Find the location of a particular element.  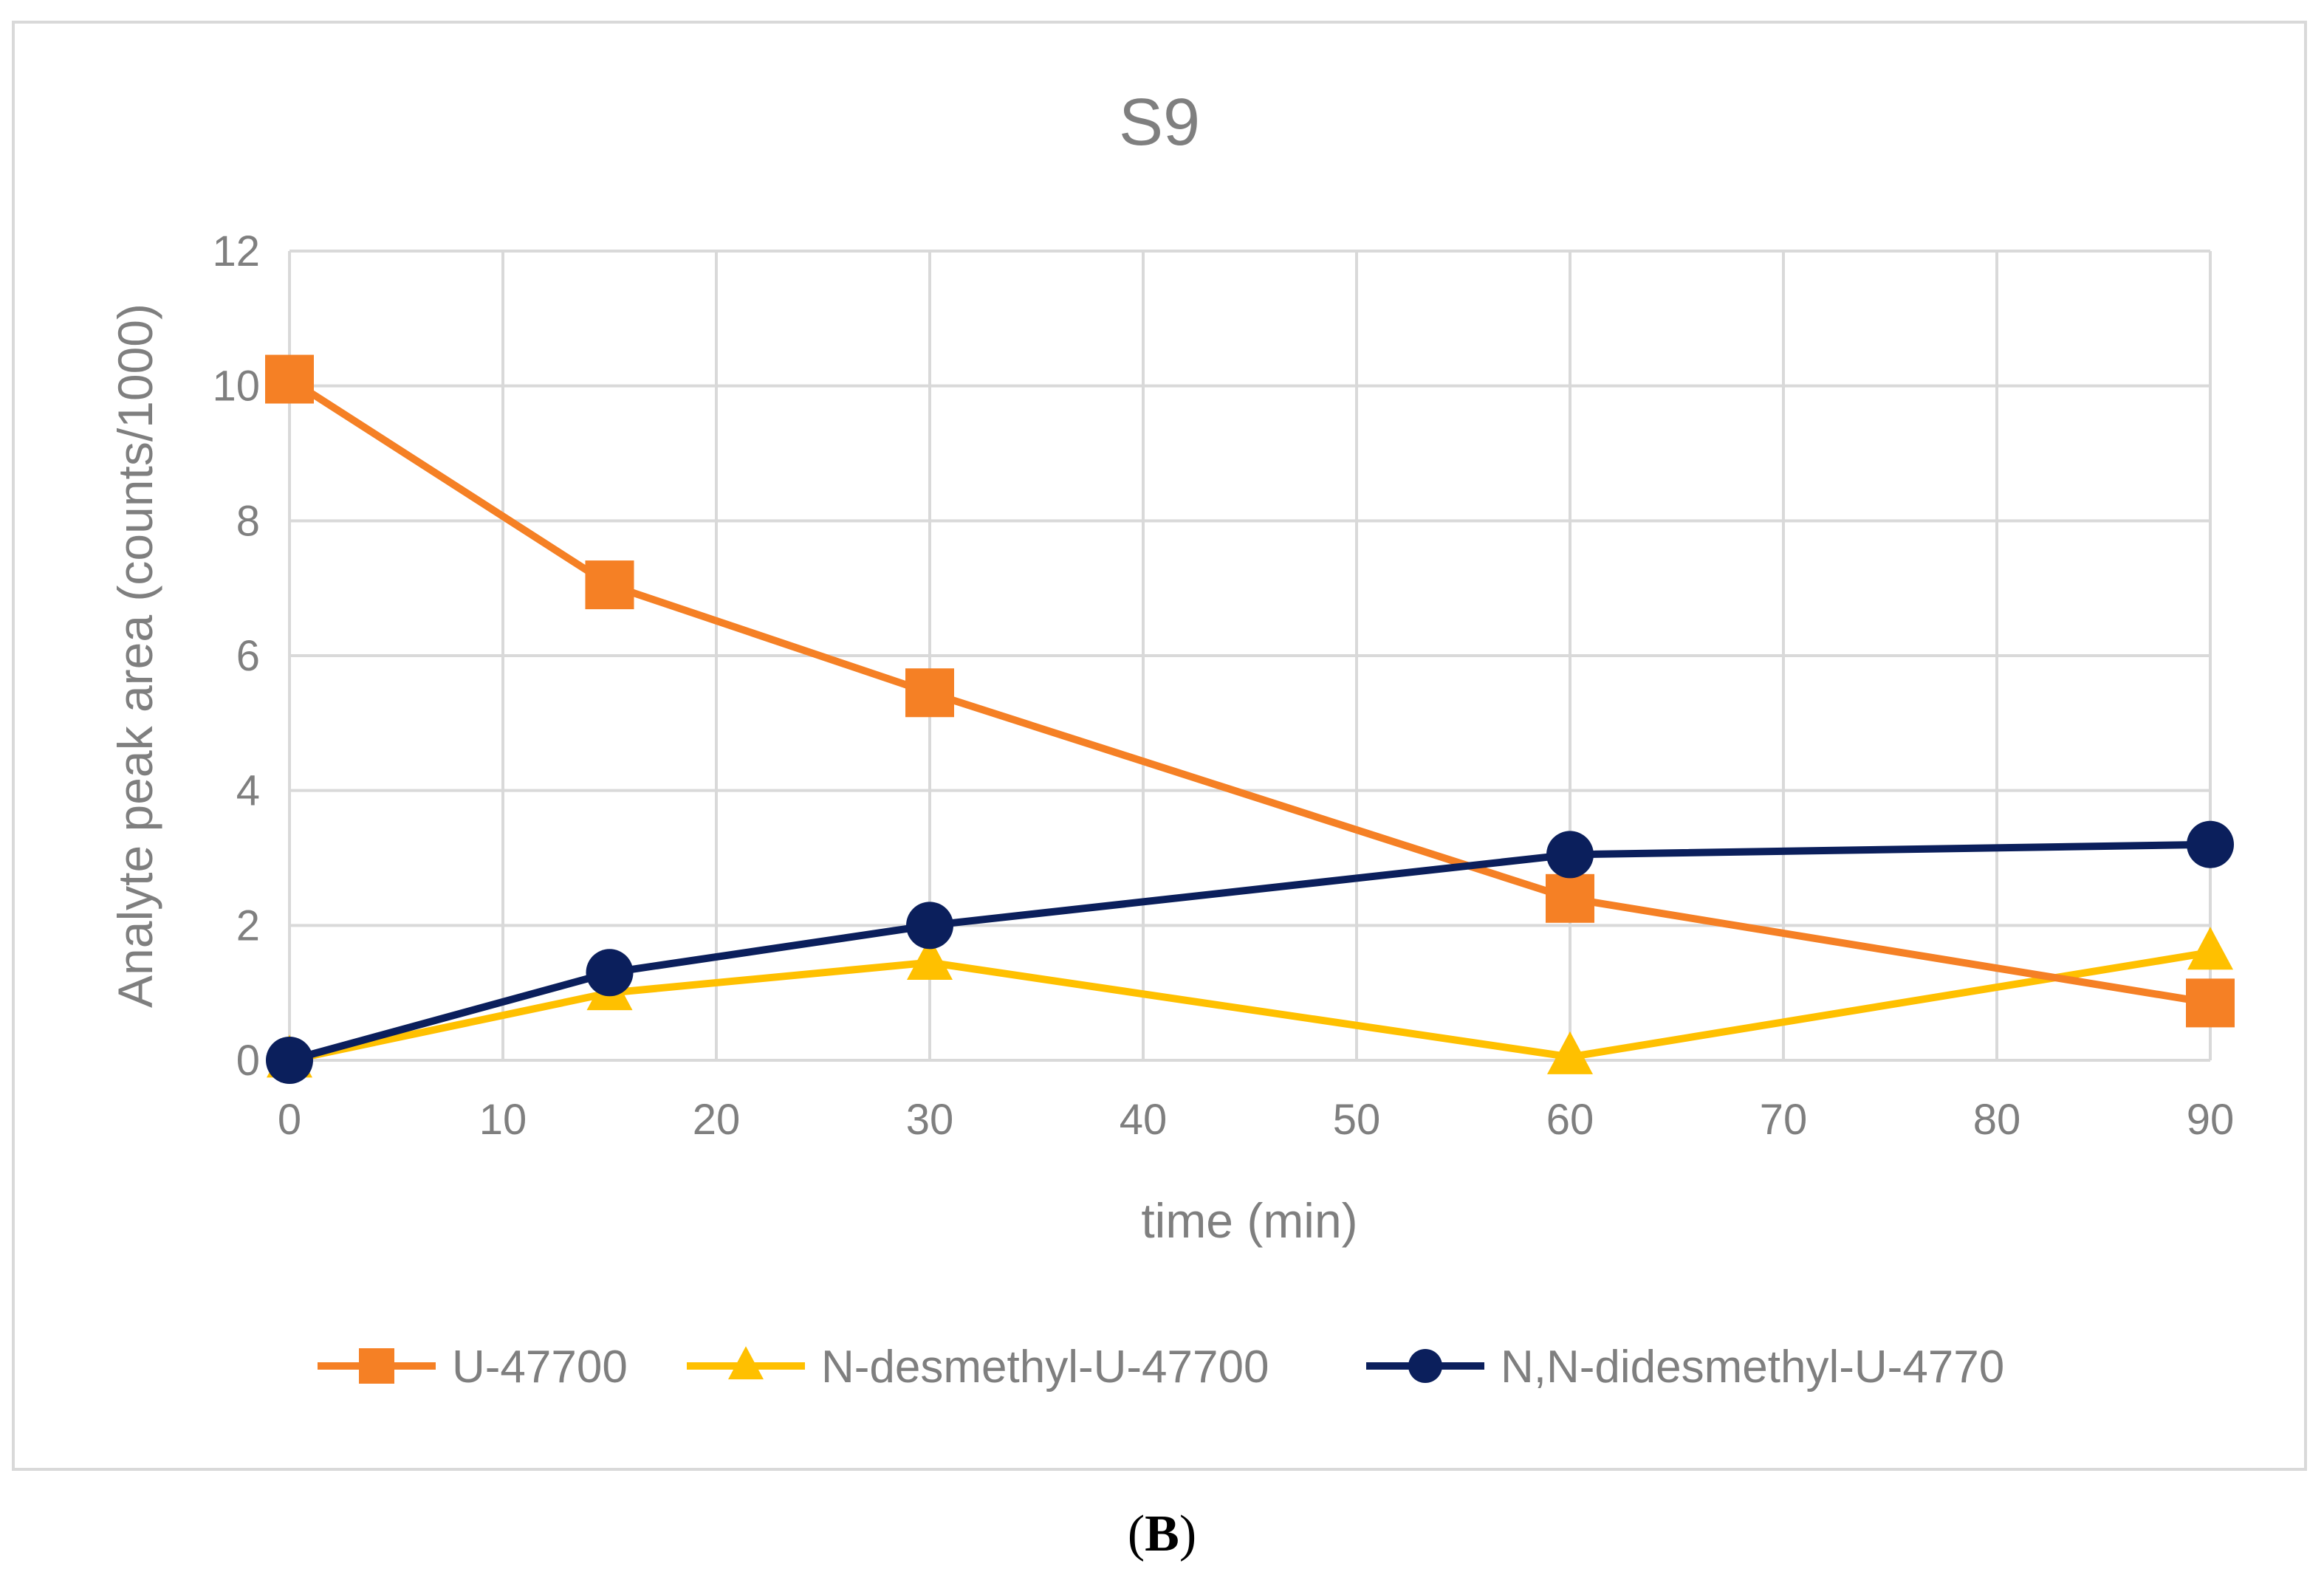

y-tick-label: 0 is located at coordinates (248, 1061).